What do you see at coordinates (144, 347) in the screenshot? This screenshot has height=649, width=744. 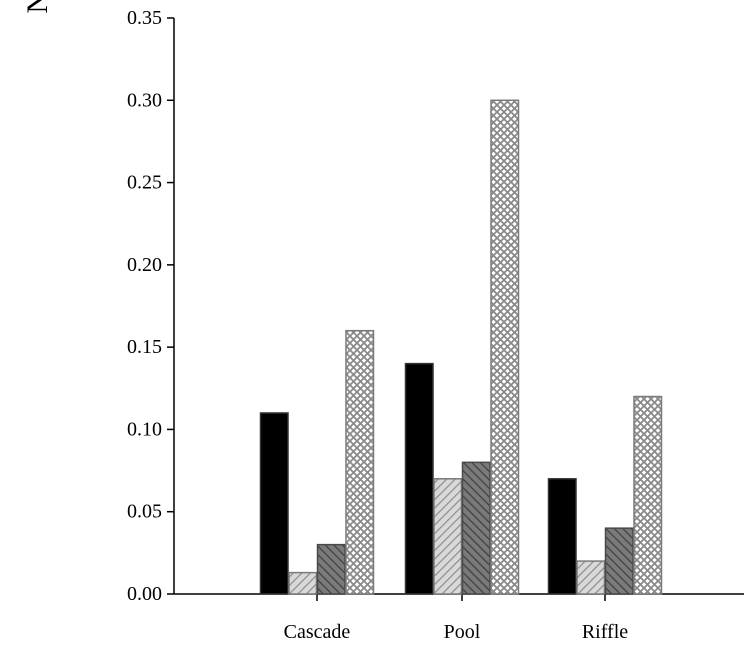 I see `y-tick-label: 0.15` at bounding box center [144, 347].